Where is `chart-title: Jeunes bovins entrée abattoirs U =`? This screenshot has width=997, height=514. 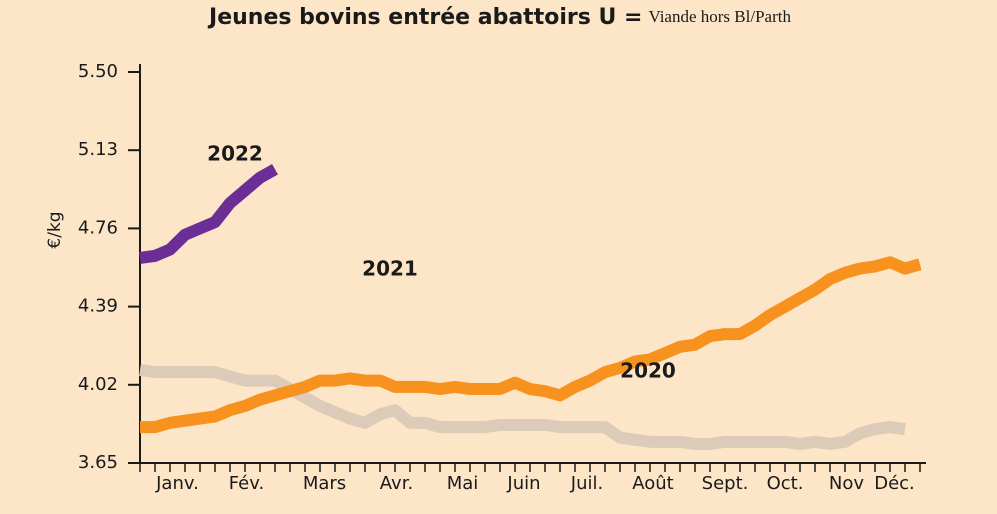
chart-title: Jeunes bovins entrée abattoirs U = is located at coordinates (424, 17).